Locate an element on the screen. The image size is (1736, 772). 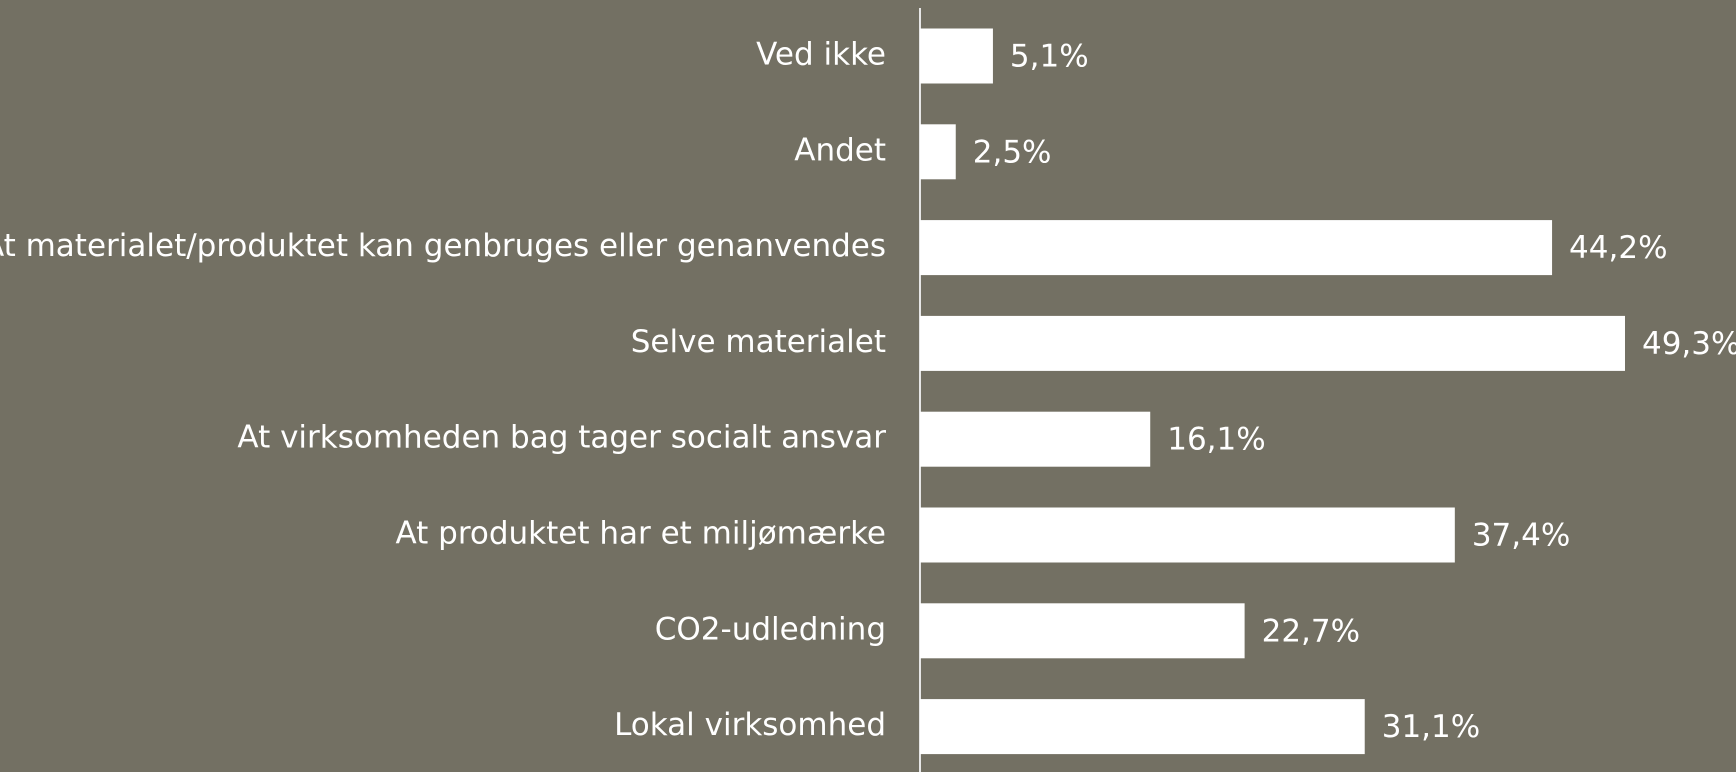
value-label: 16,1% is located at coordinates (1216, 440).